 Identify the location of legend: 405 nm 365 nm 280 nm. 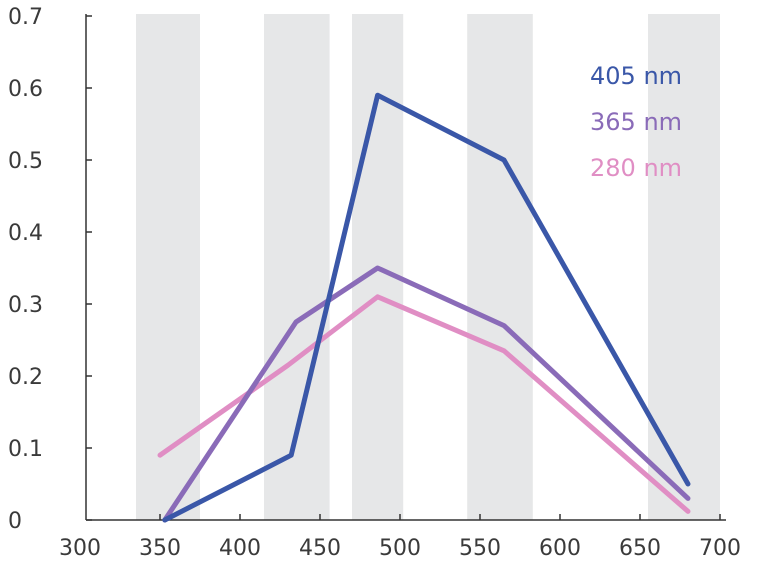
(636, 122).